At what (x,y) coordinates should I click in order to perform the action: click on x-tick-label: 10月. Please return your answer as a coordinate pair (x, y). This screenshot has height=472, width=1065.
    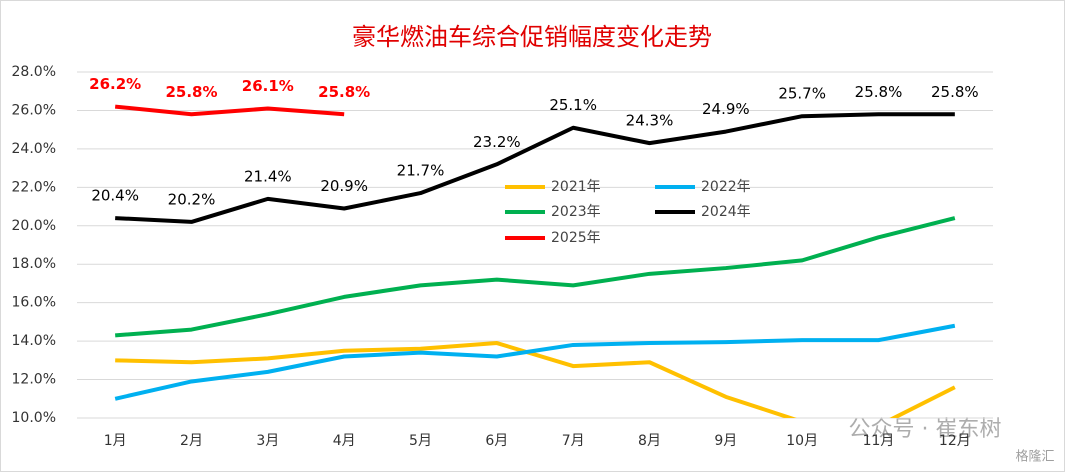
    Looking at the image, I should click on (802, 441).